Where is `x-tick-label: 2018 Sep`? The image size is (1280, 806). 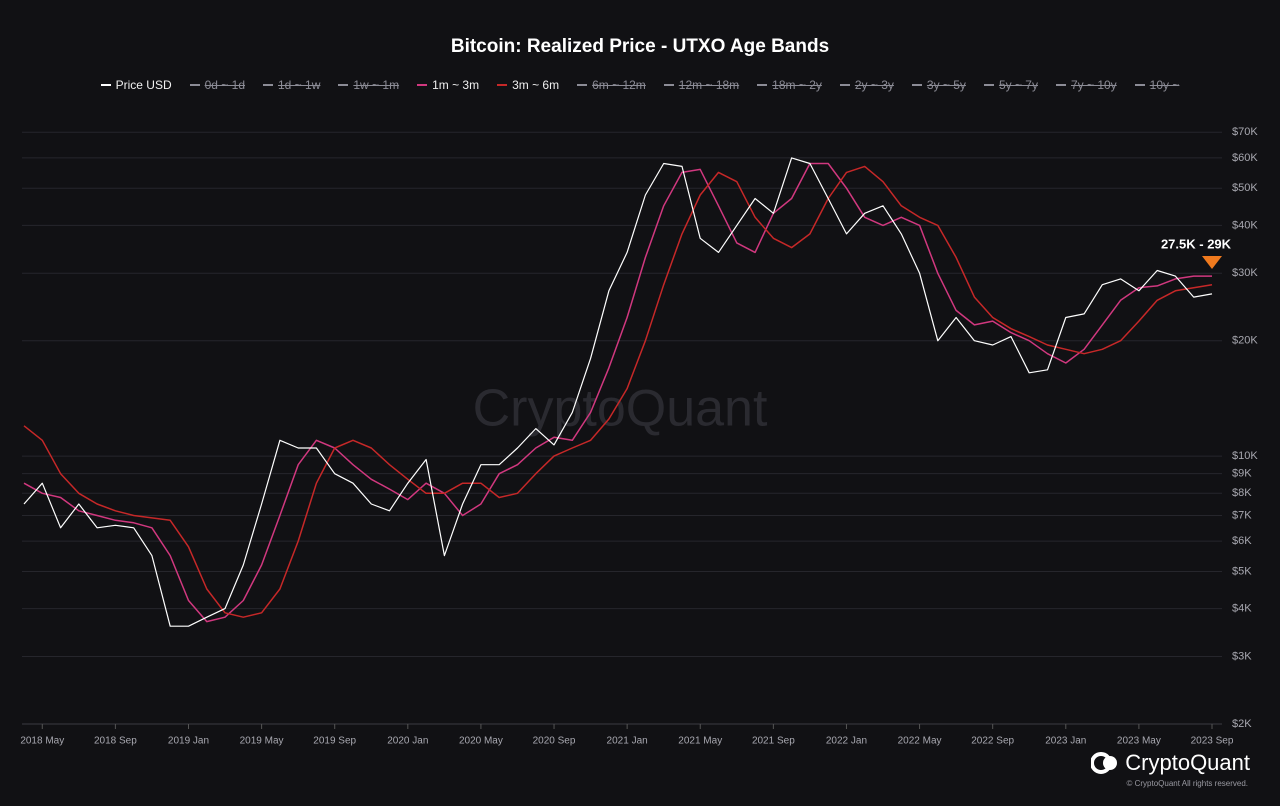
x-tick-label: 2018 Sep is located at coordinates (115, 741).